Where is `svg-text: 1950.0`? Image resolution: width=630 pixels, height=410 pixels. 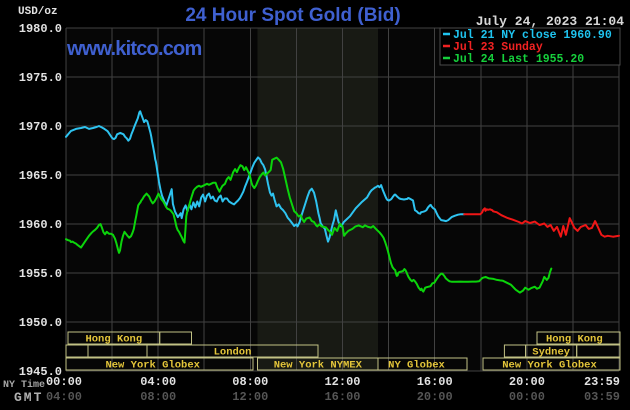
svg-text: 1950.0 is located at coordinates (40, 323).